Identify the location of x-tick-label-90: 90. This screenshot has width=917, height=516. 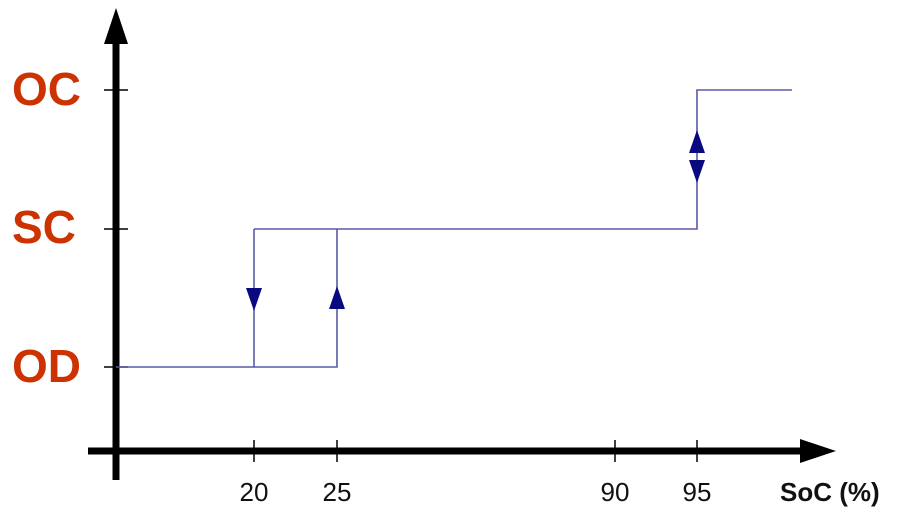
(615, 492).